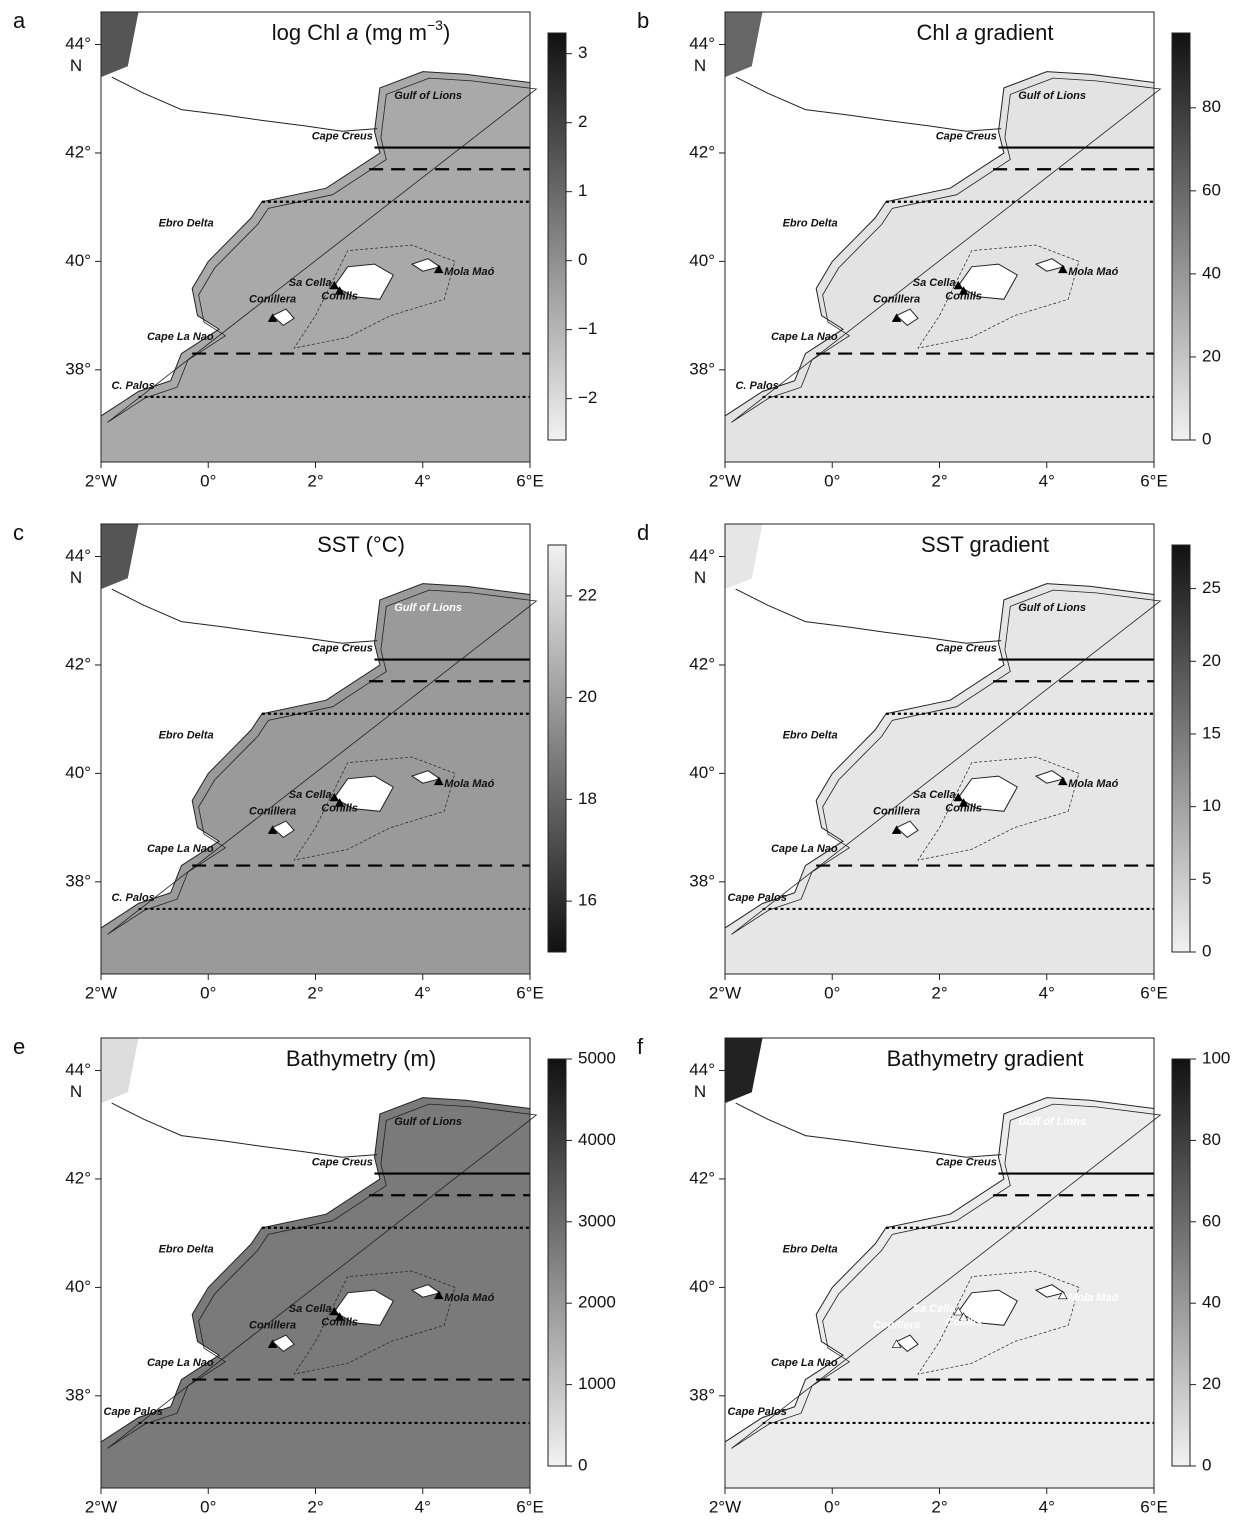  Describe the element at coordinates (702, 1286) in the screenshot. I see `y-tick-label: 40°` at that location.